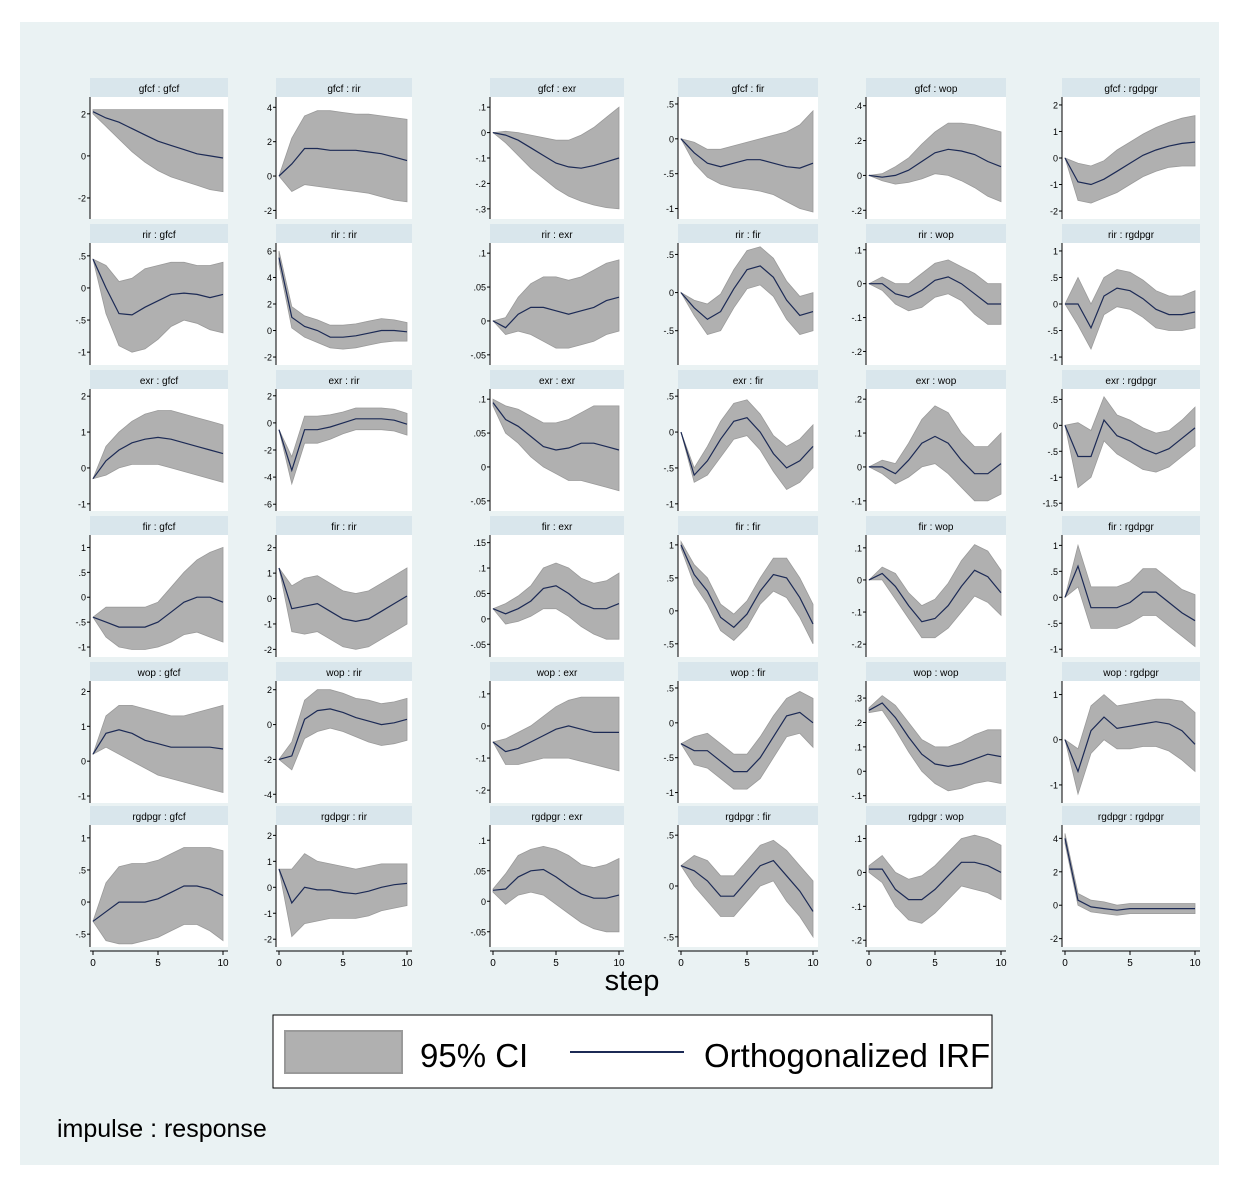  Describe the element at coordinates (269, 278) in the screenshot. I see `y-tick-label: 4` at that location.